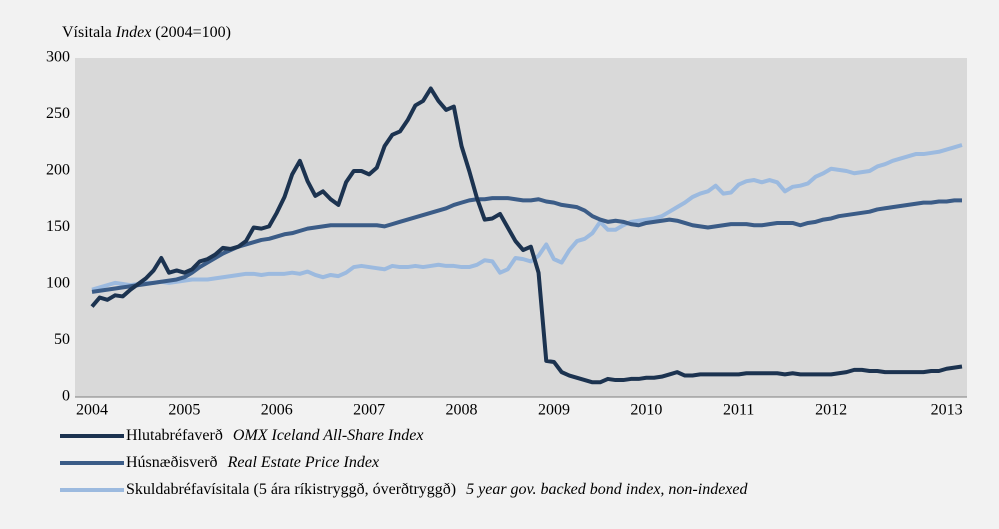  I want to click on x-tick-label: 2011, so click(738, 410).